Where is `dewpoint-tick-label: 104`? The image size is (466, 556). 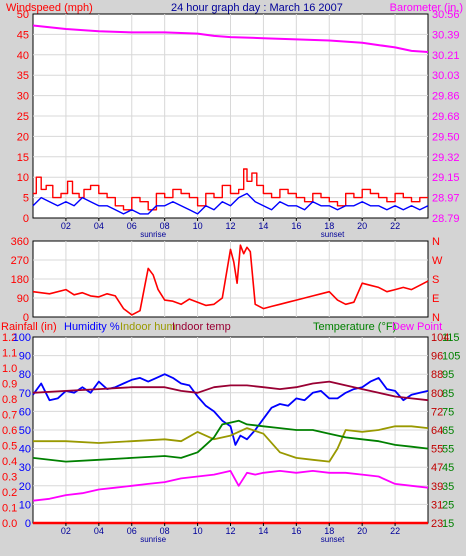
dewpoint-tick-label: 104 is located at coordinates (440, 338).